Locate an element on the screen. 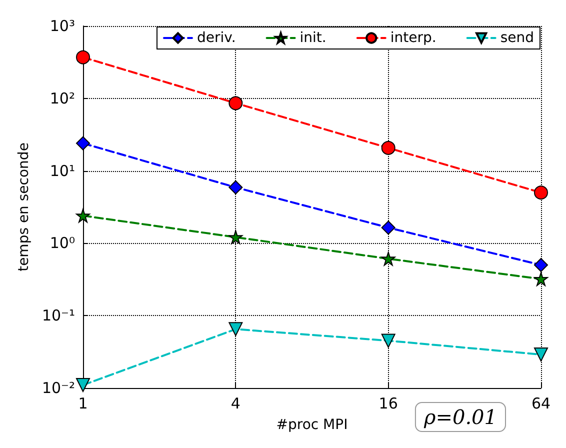  x-tick-label: 64 is located at coordinates (541, 403).